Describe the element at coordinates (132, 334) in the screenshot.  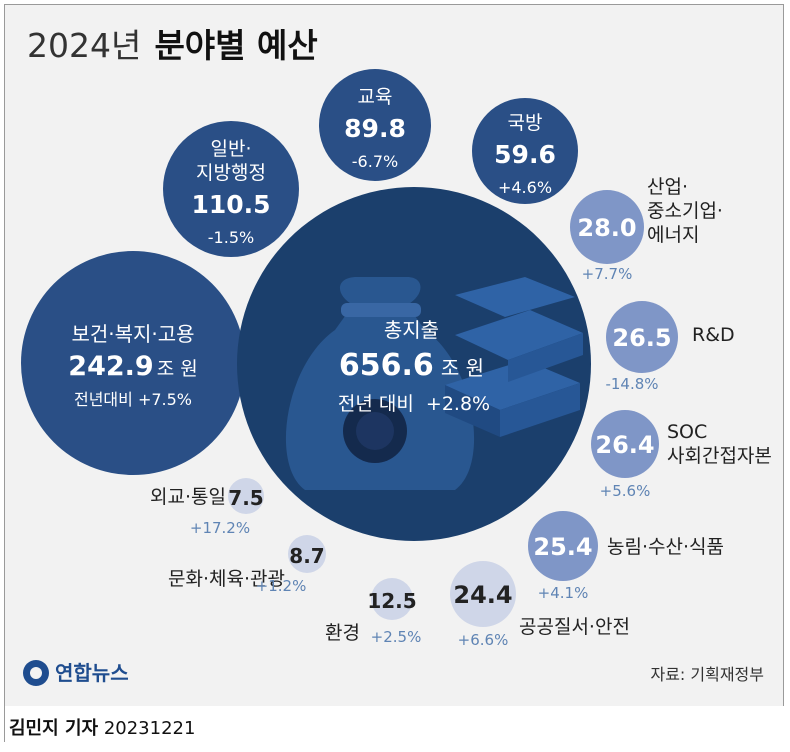
I see `bubble-name: 보건·복지·고용` at that location.